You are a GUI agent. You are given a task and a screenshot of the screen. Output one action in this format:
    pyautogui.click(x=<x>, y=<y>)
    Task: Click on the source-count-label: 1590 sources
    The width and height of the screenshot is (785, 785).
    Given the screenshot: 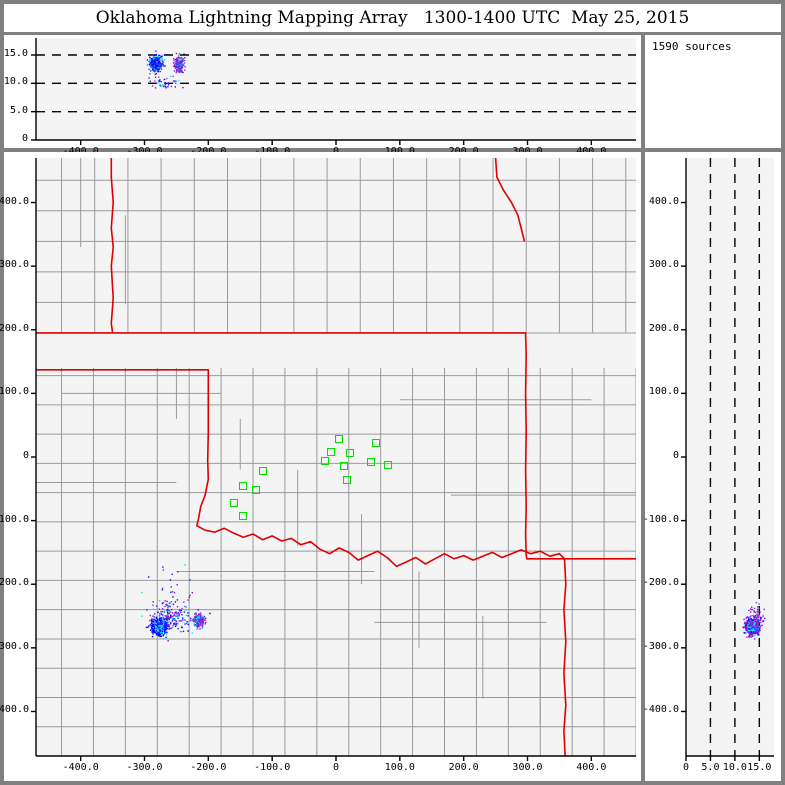 What is the action you would take?
    pyautogui.click(x=692, y=46)
    